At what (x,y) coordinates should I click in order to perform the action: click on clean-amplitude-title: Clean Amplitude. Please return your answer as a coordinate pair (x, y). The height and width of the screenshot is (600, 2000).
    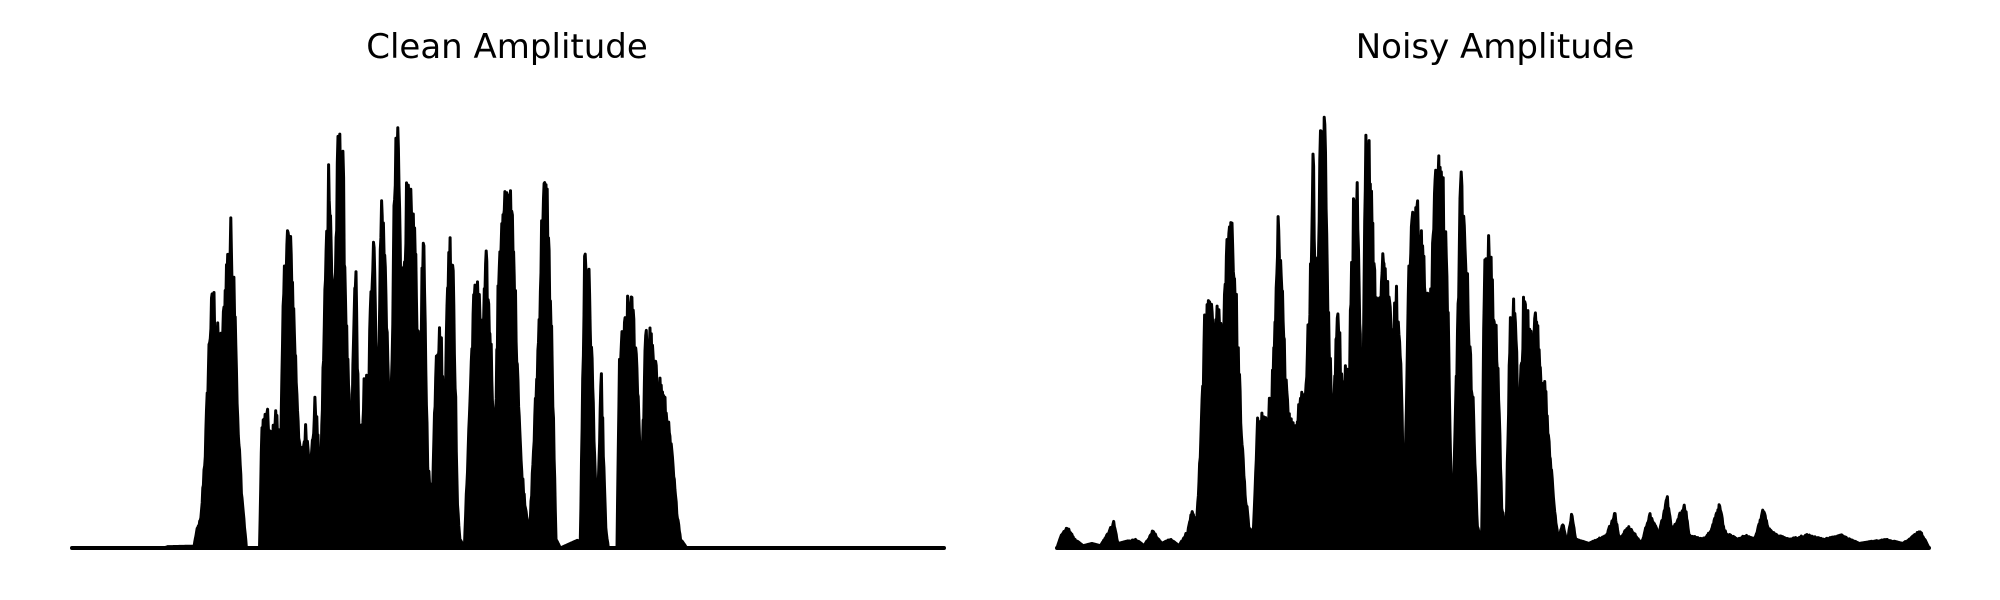
    Looking at the image, I should click on (507, 47).